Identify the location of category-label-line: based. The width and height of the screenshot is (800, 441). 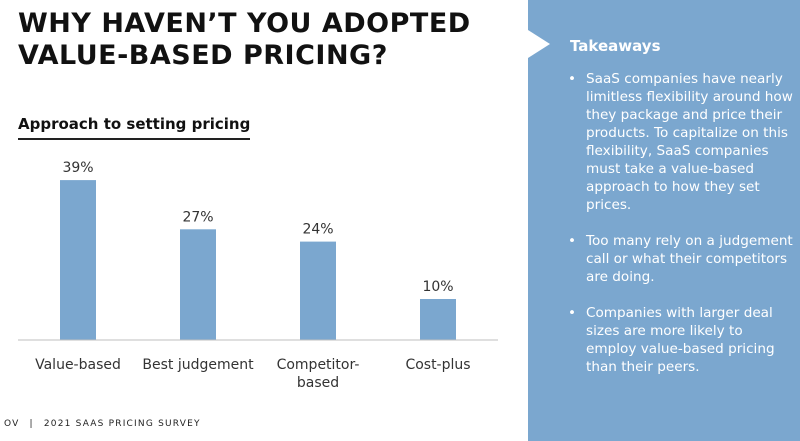
(318, 383).